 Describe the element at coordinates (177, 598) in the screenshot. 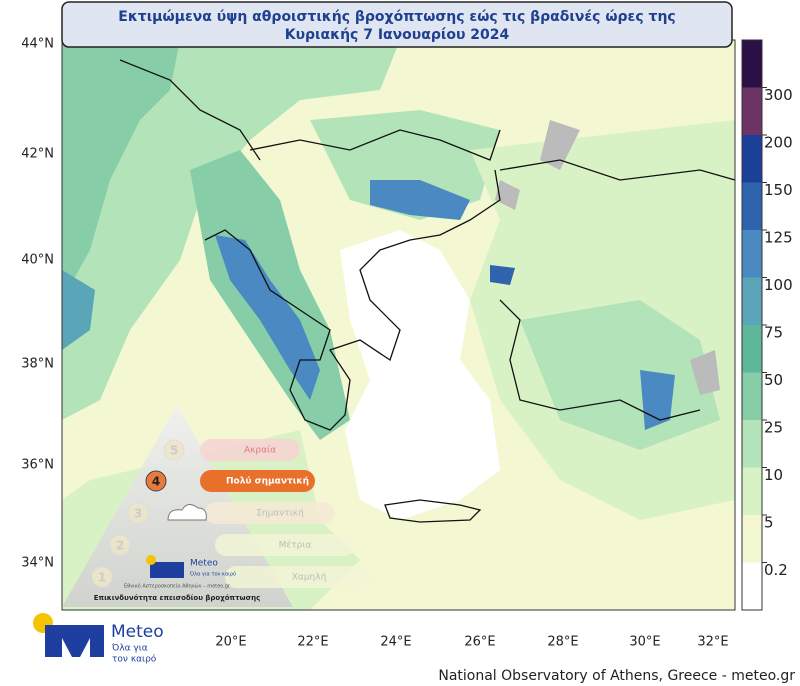

I see `pyramid-caption: Επικινδυνότητα επεισοδίου βροχόπτωσης` at that location.